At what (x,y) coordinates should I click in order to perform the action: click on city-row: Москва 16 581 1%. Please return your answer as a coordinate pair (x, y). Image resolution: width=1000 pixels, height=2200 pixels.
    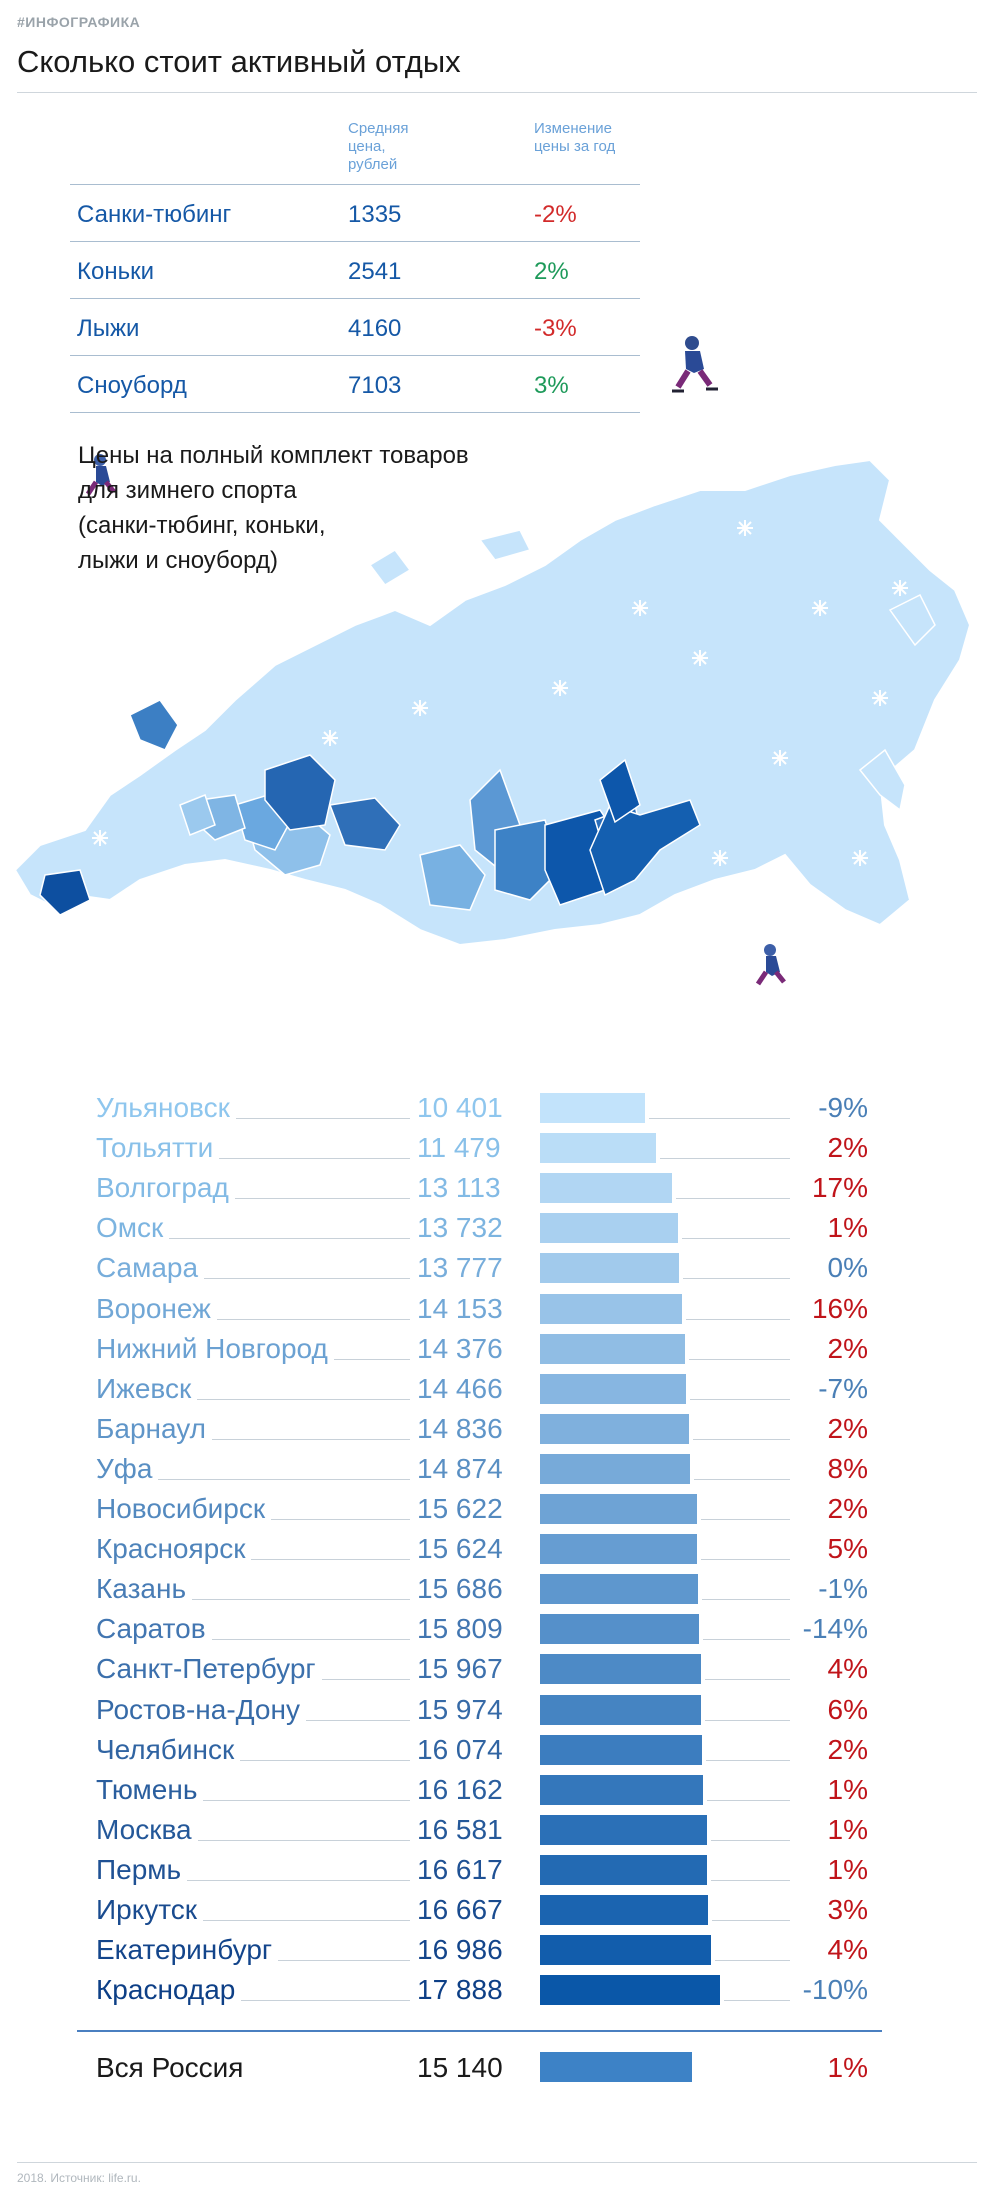
    Looking at the image, I should click on (500, 1829).